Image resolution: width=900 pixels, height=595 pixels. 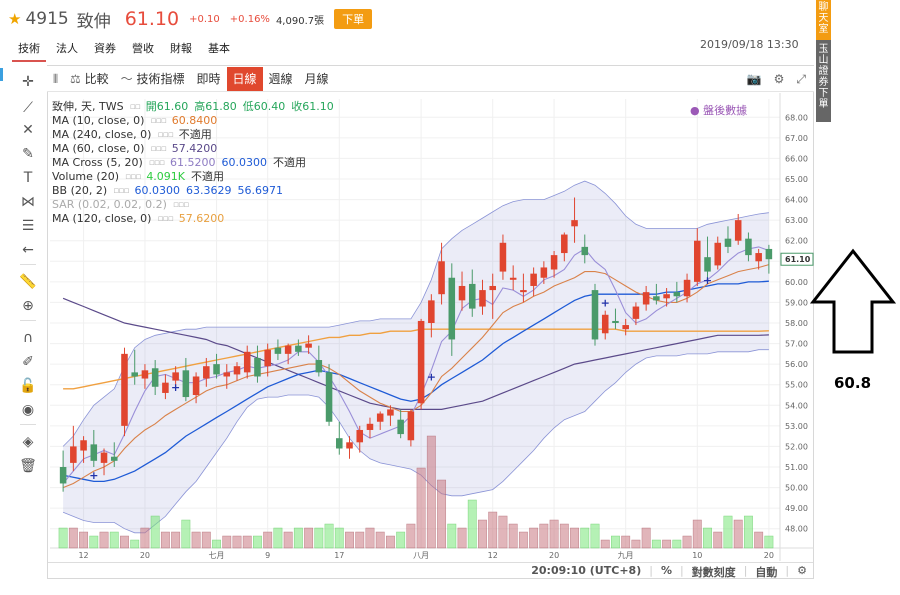 What do you see at coordinates (194, 148) in the screenshot?
I see `legend-row-value: 57.4200` at bounding box center [194, 148].